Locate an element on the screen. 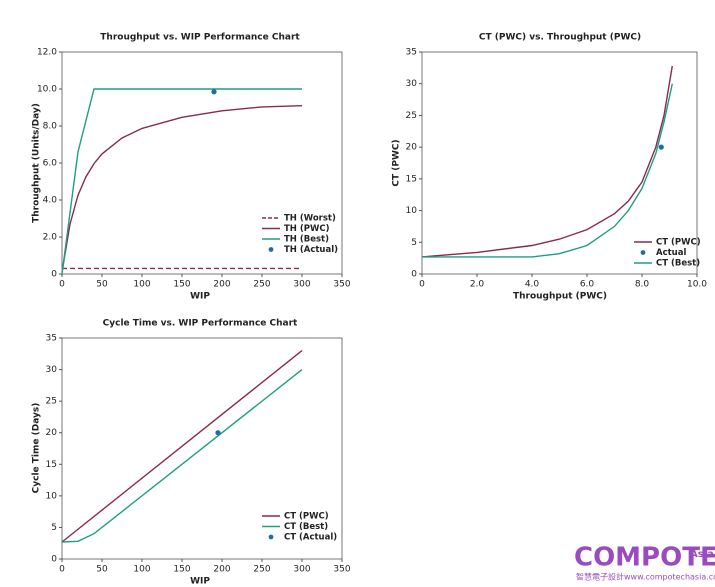 Image resolution: width=715 pixels, height=587 pixels. y-tick-label: 6.0 is located at coordinates (50, 164).